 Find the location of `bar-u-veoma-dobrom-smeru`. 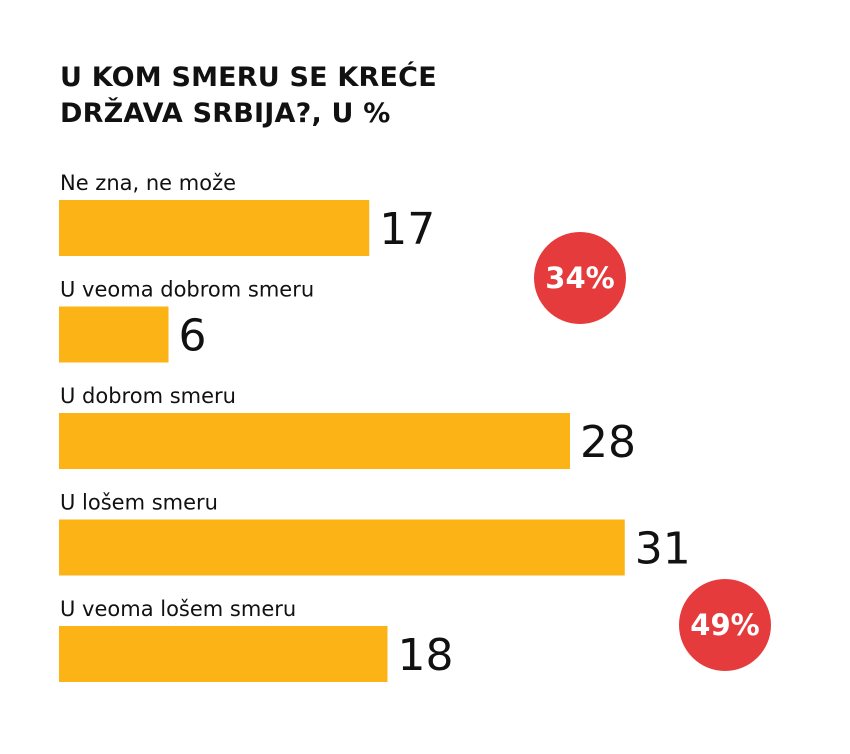

bar-u-veoma-dobrom-smeru is located at coordinates (114, 334).